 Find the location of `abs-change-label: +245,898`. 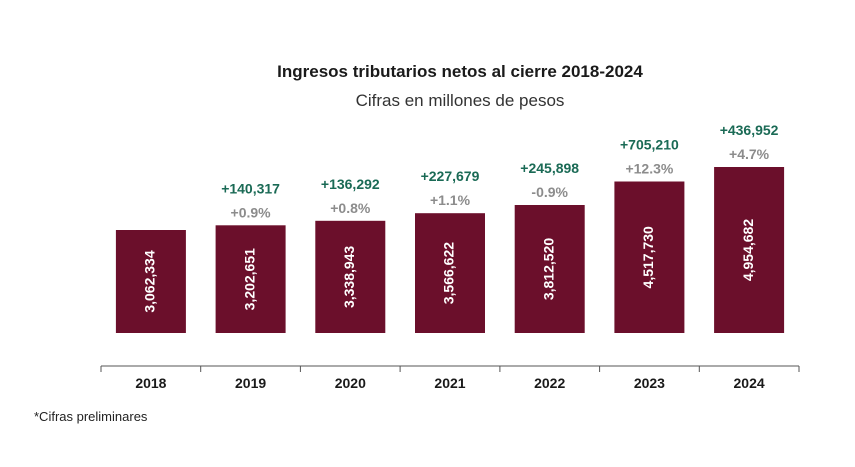

abs-change-label: +245,898 is located at coordinates (549, 168).